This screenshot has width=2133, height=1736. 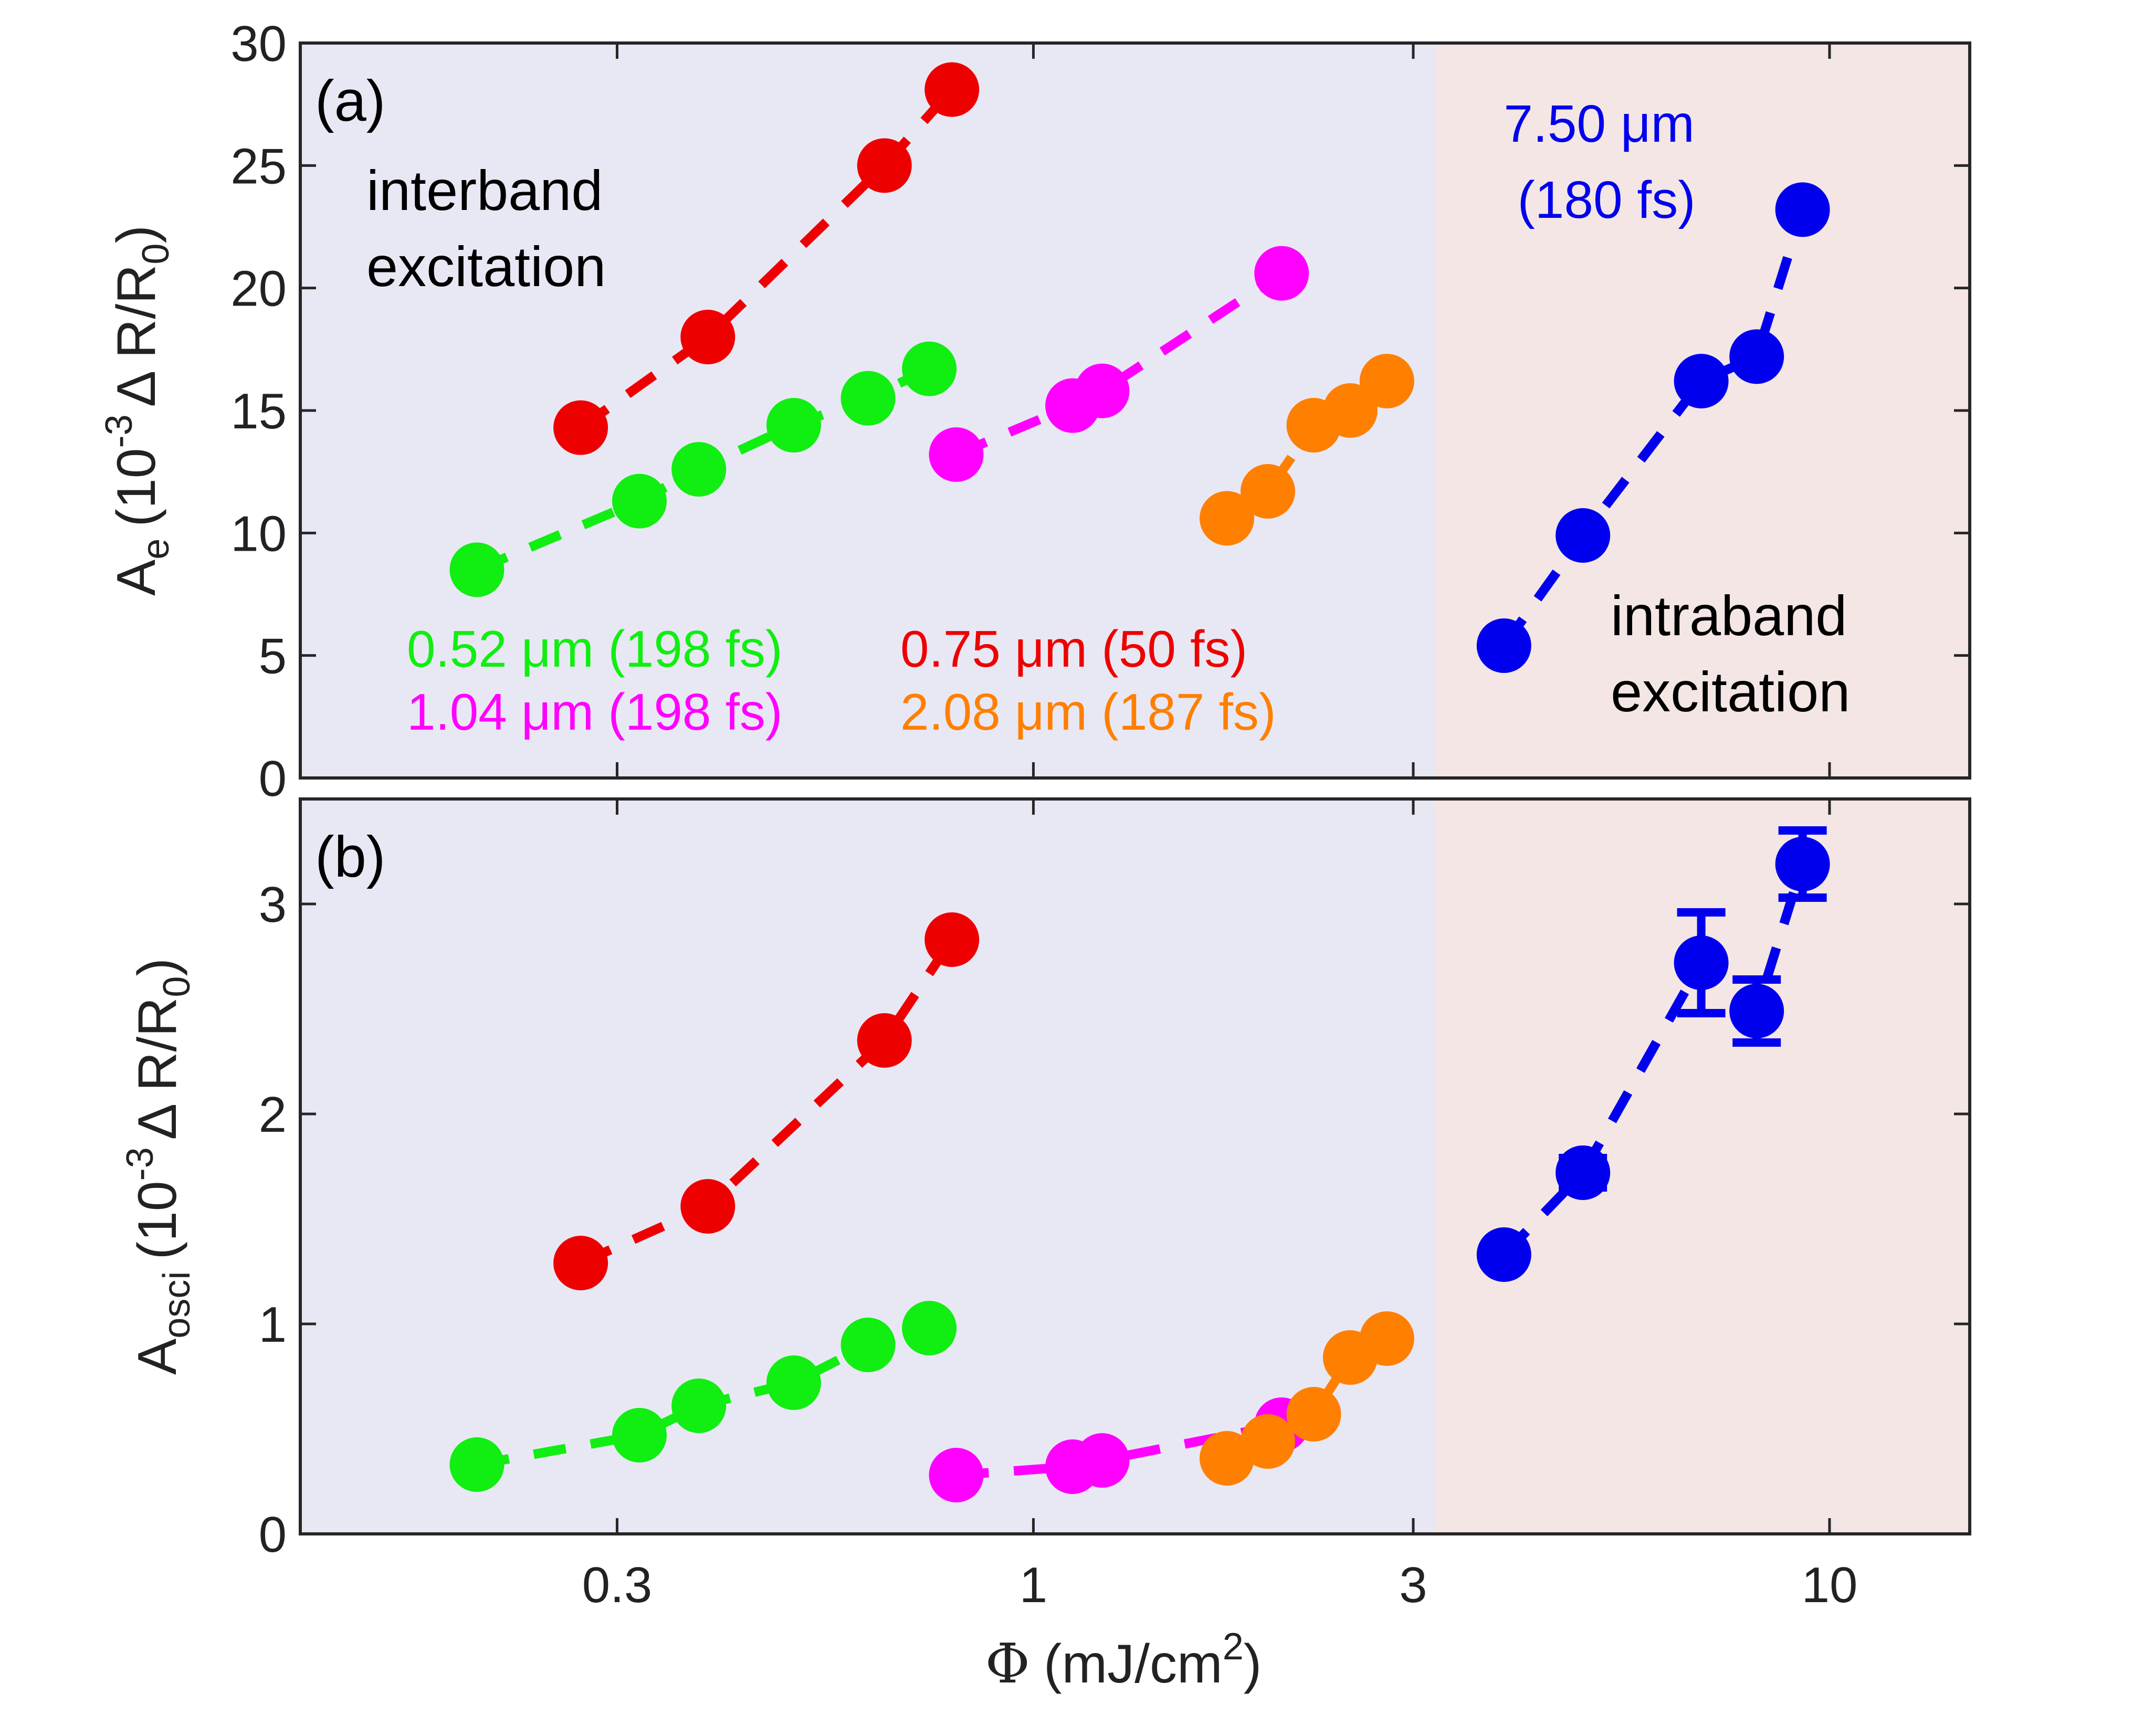 What do you see at coordinates (273, 657) in the screenshot?
I see `y-tick-label-a-1: 5` at bounding box center [273, 657].